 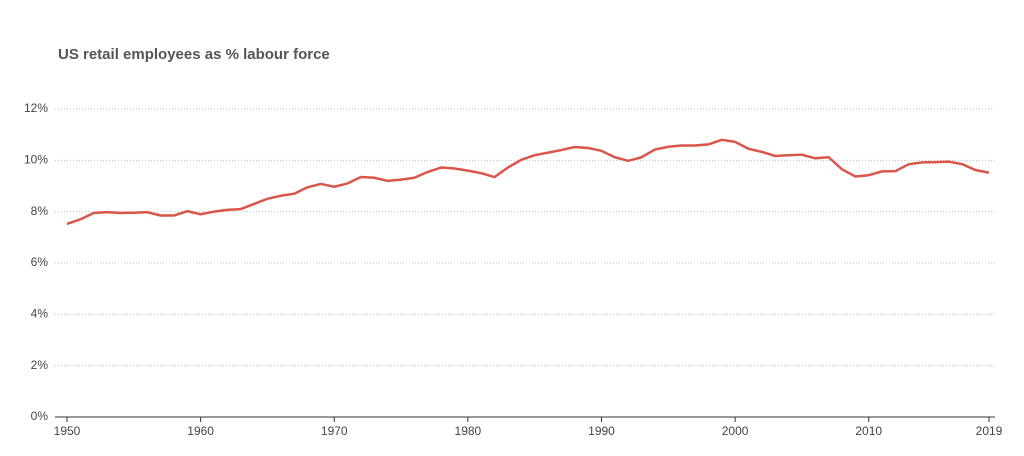 What do you see at coordinates (67, 431) in the screenshot?
I see `x-tick-label: 1950` at bounding box center [67, 431].